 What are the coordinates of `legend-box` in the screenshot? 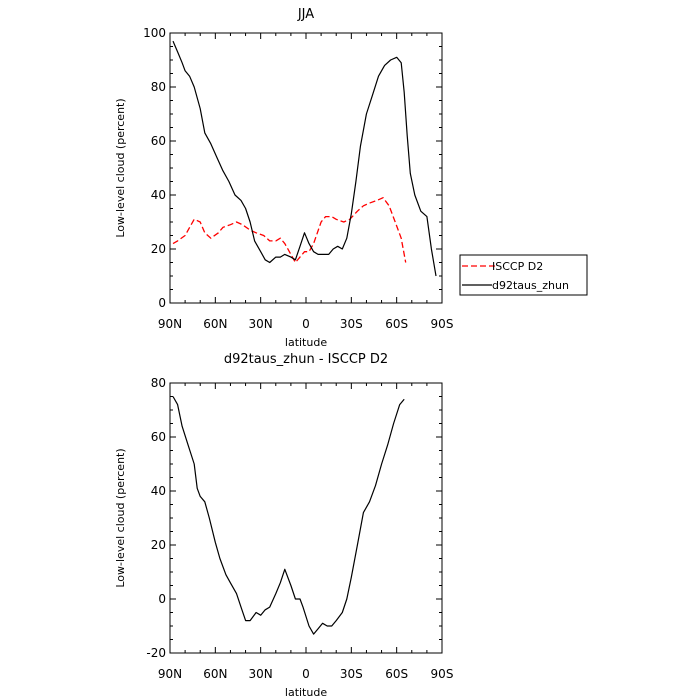 It's located at (523, 275).